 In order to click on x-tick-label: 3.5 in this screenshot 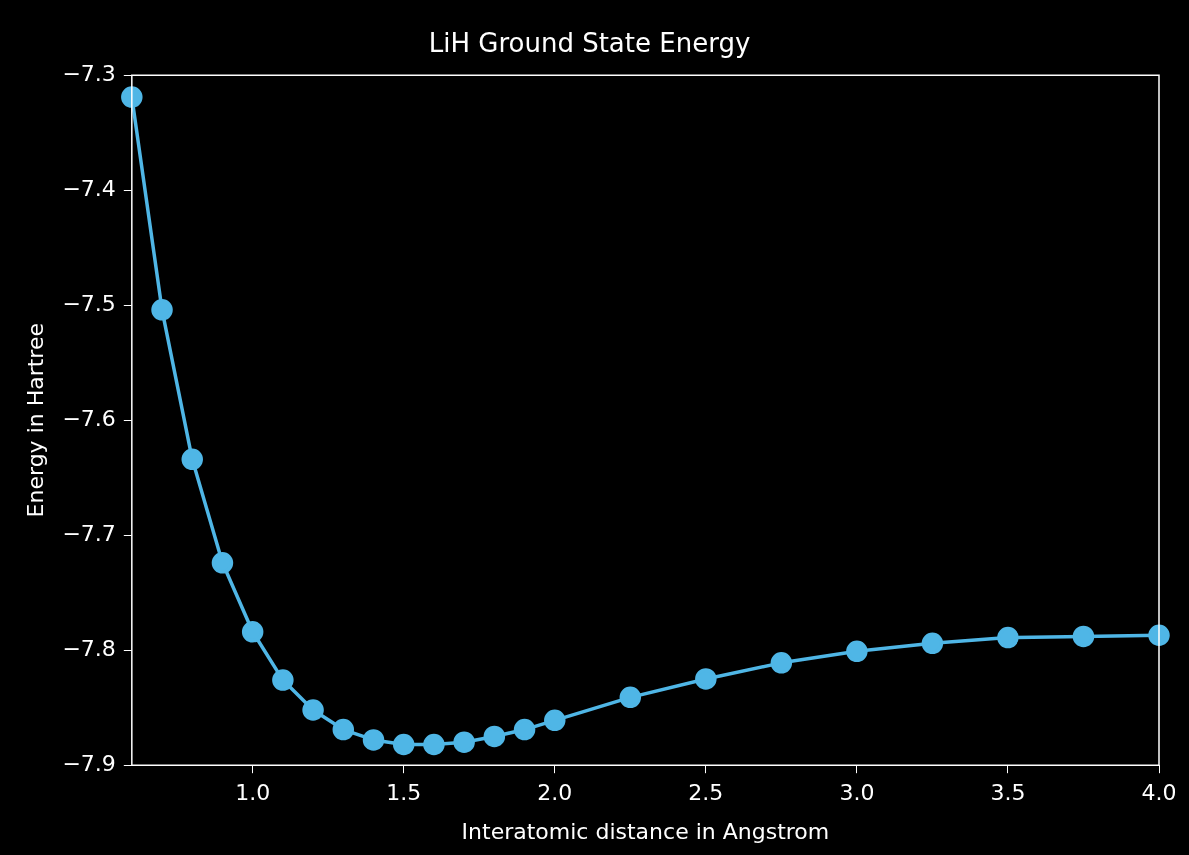, I will do `click(1008, 793)`.